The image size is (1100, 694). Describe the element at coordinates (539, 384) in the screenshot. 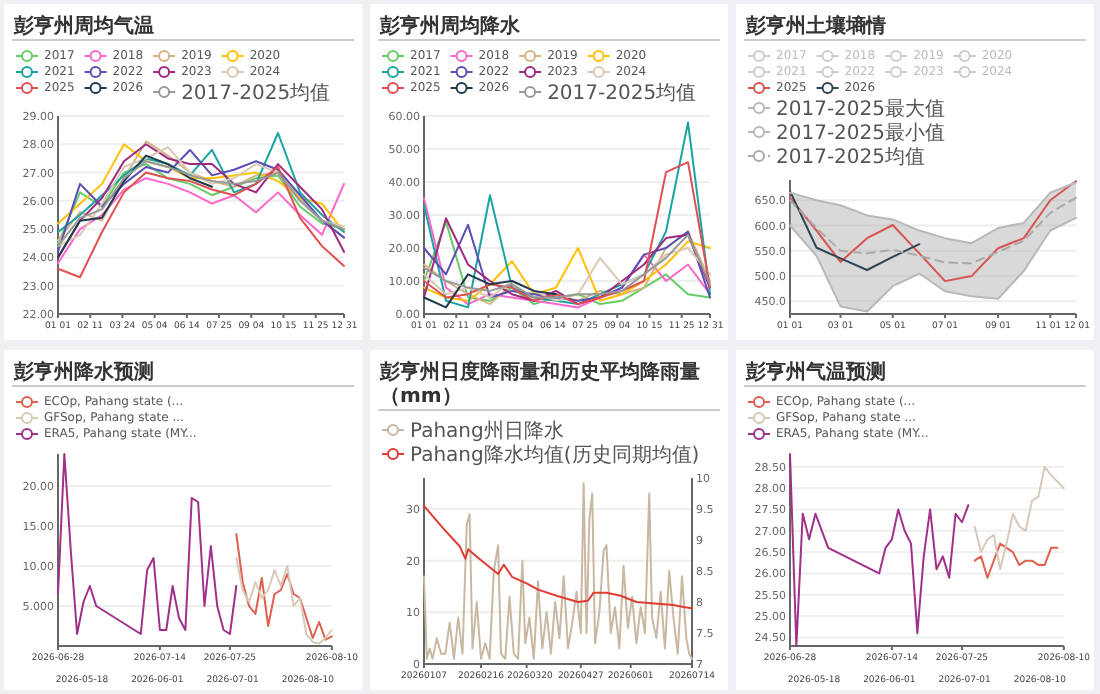

I see `chart-title: 彭亨州日度降雨量和历史平均降雨量（mm）` at that location.